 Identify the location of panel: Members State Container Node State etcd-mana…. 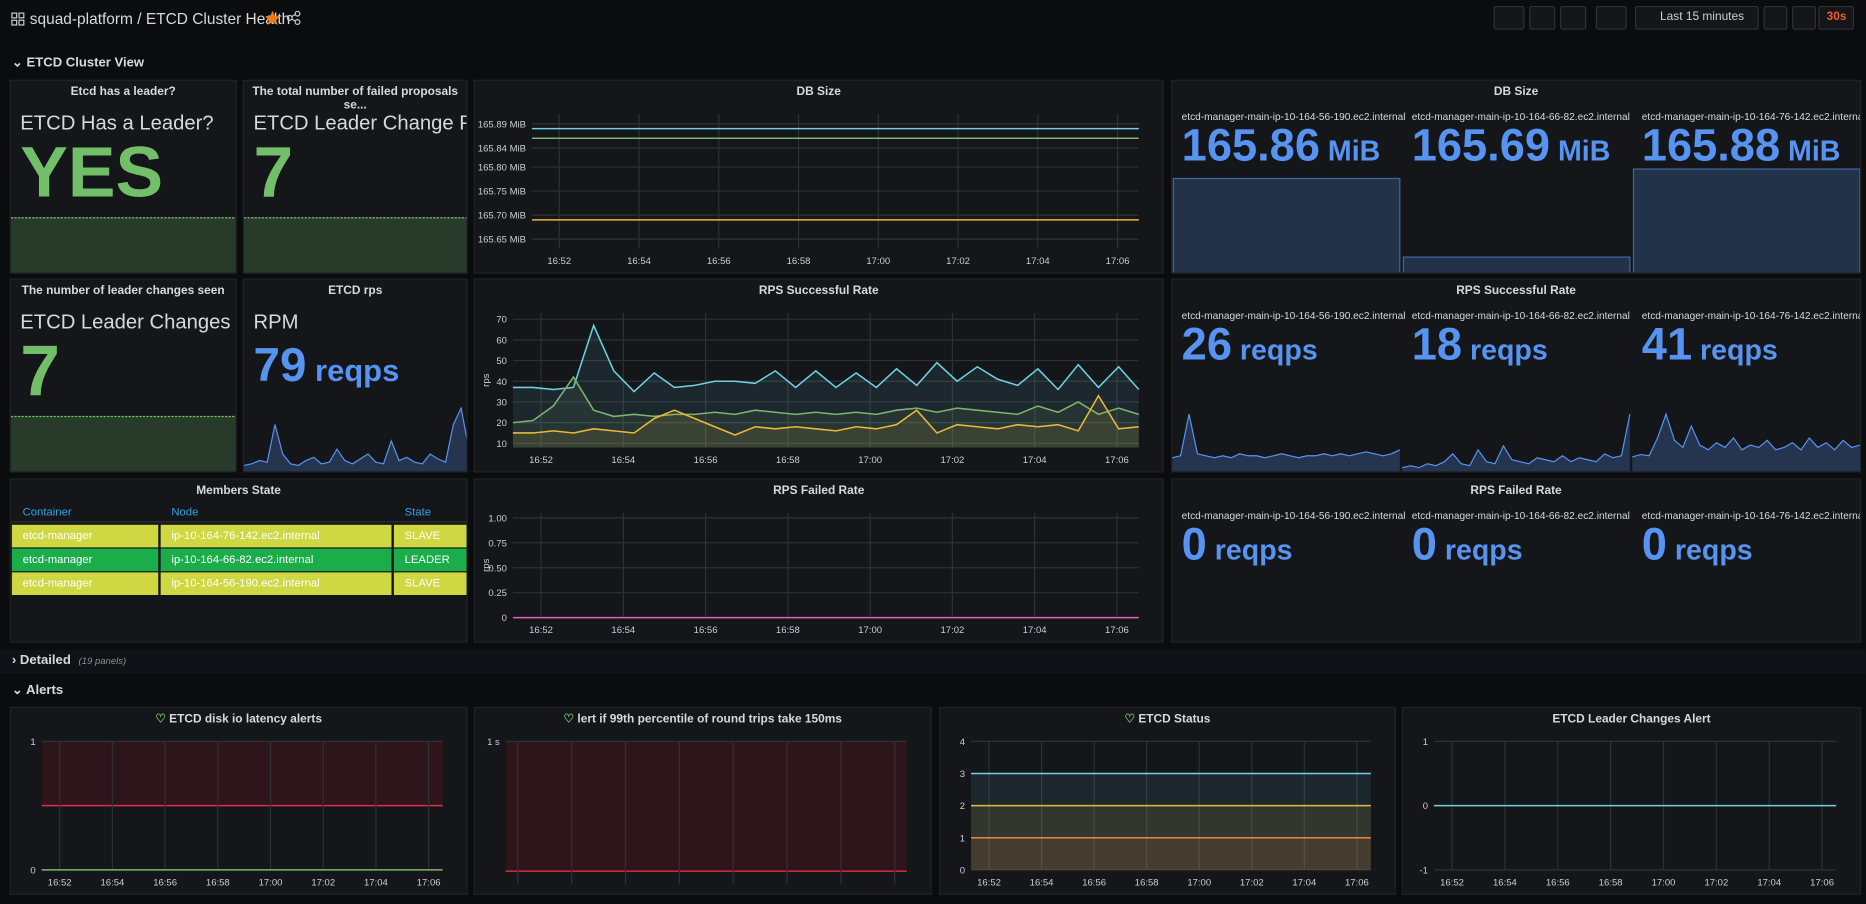
(238, 560).